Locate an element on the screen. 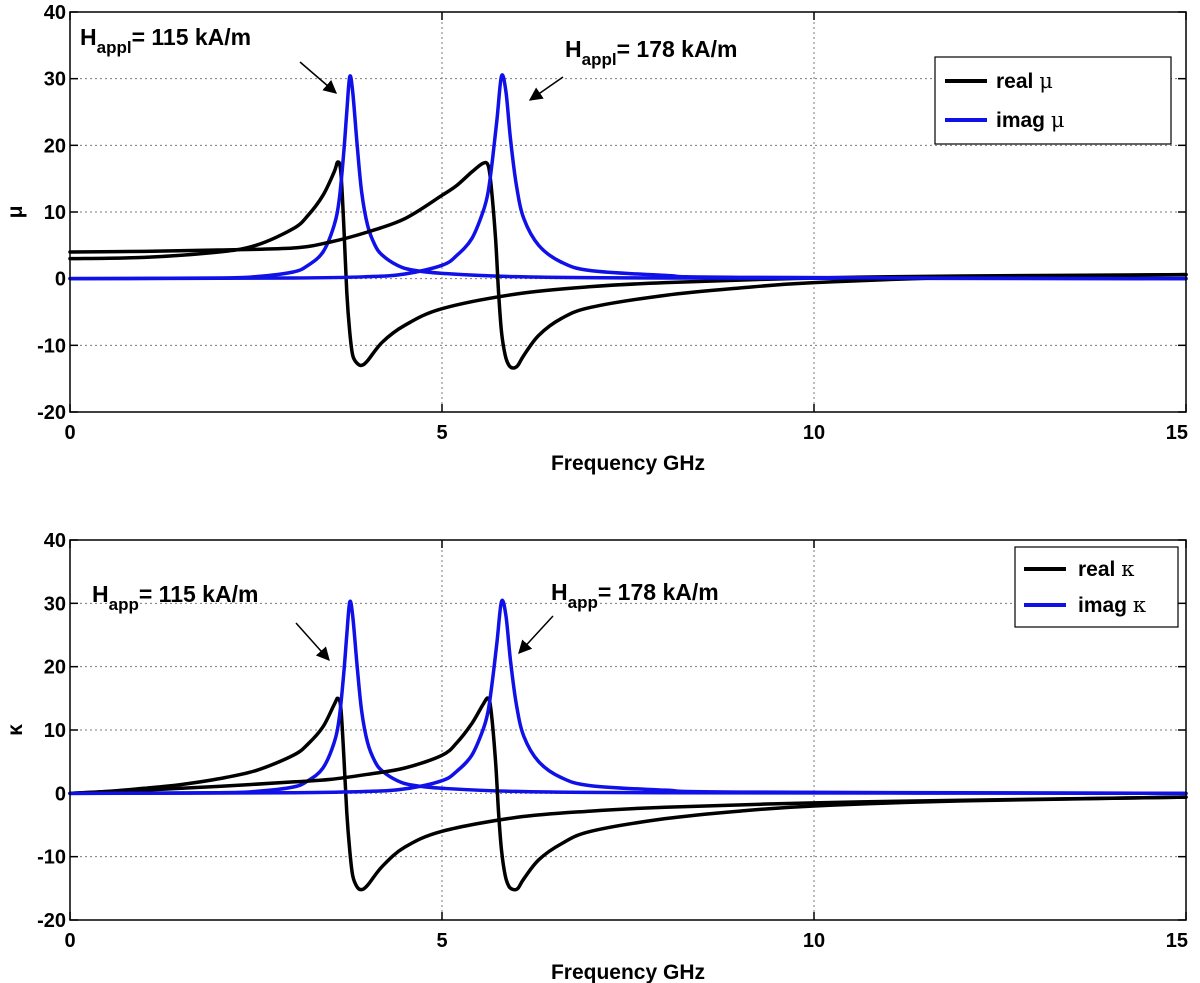  mu-ytick-label: -20 is located at coordinates (51, 413).